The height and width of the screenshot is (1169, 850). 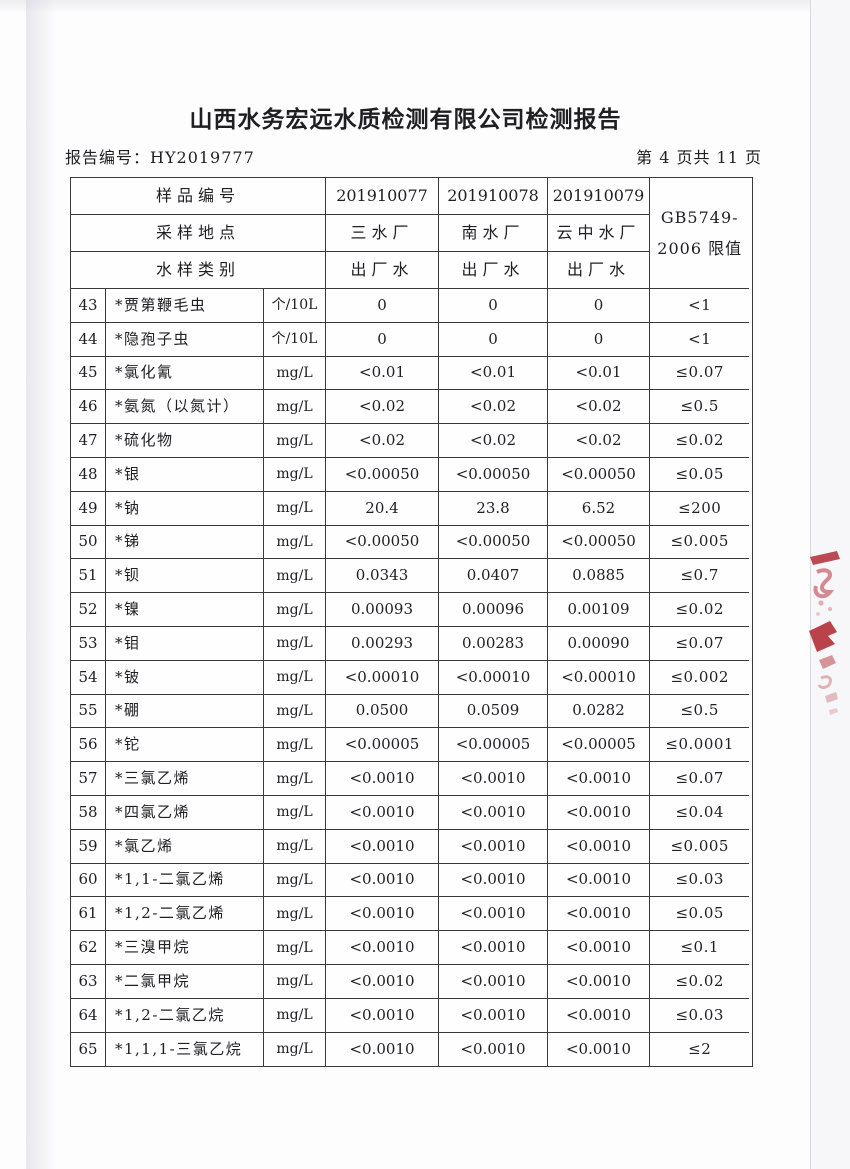 What do you see at coordinates (382, 306) in the screenshot?
I see `value-sample-201910077: 0` at bounding box center [382, 306].